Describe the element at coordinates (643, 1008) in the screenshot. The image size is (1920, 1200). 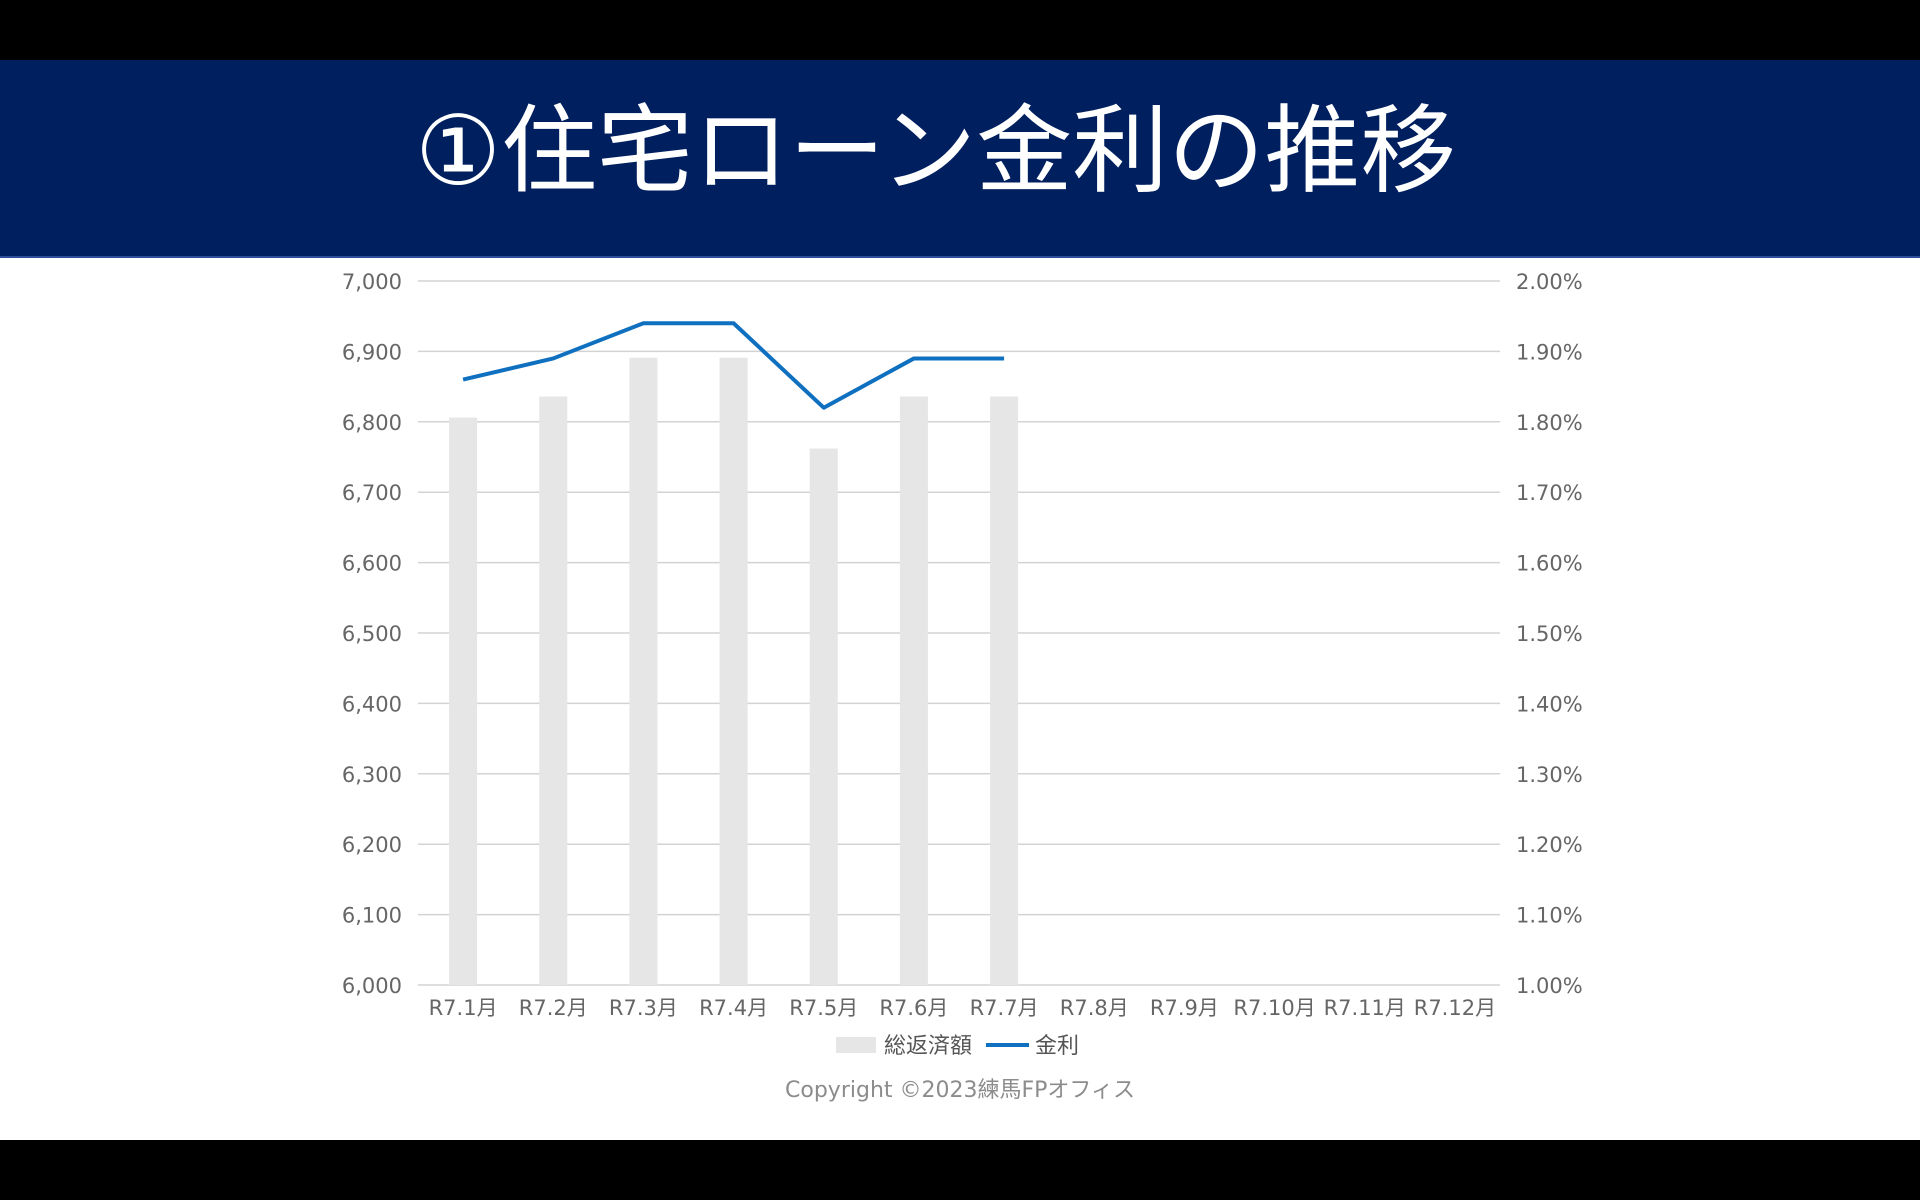
I see `x-axis-tick-label: R7.3月` at that location.